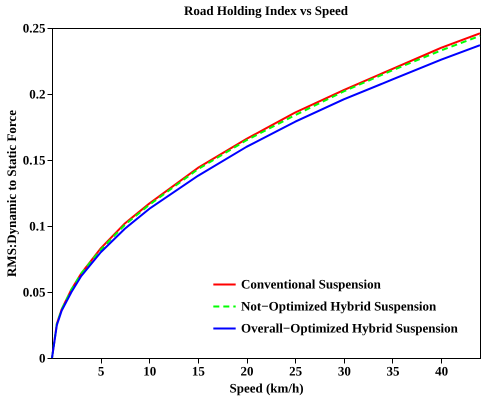 The image size is (491, 416). Describe the element at coordinates (34, 28) in the screenshot. I see `y-tick-label: 0.25` at that location.